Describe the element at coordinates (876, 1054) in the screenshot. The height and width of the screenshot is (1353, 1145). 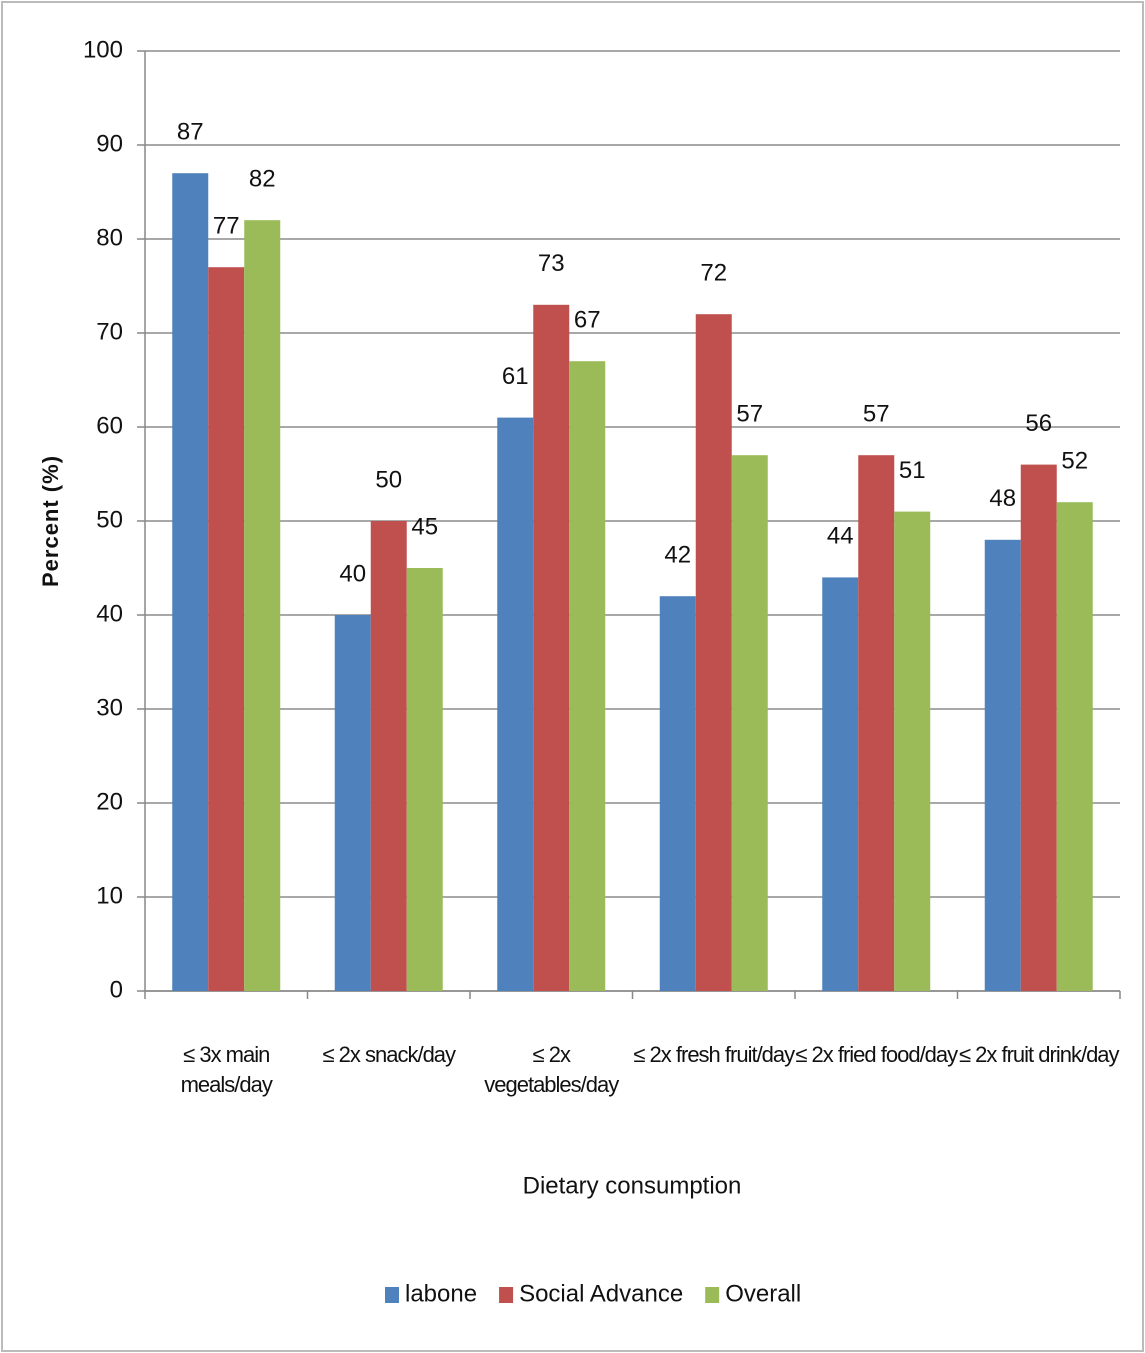
I see `x-tick-label: ≤ 2x fried food/day` at that location.